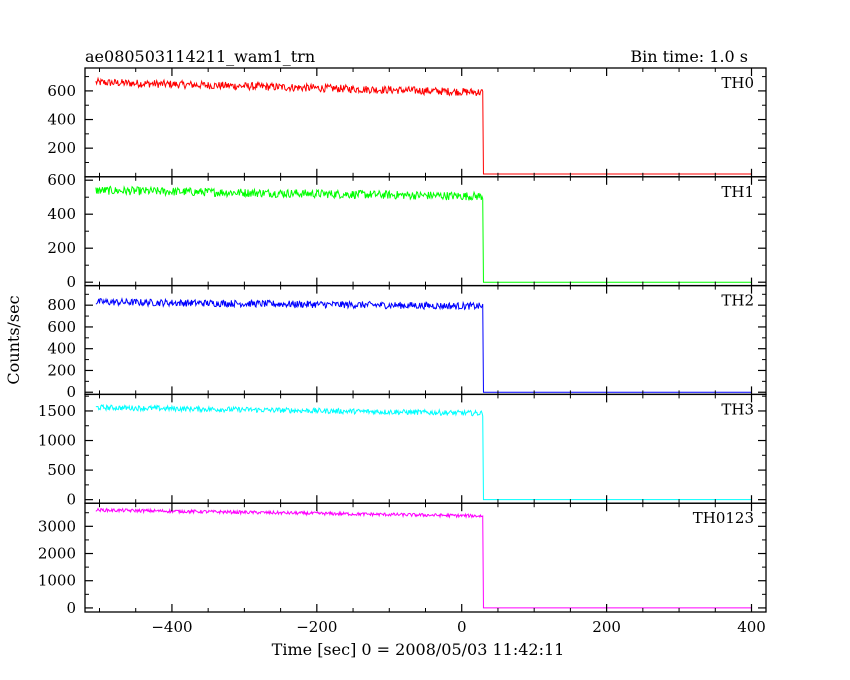  Describe the element at coordinates (462, 627) in the screenshot. I see `x-tick-label: 0` at that location.